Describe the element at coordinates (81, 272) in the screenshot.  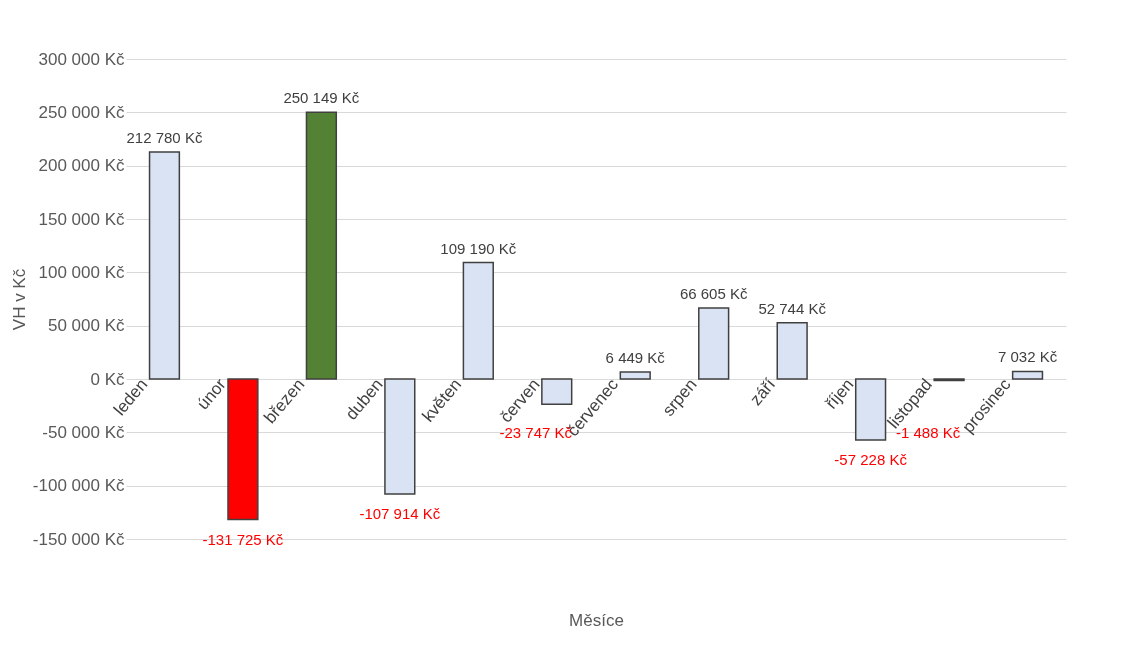
I see `y-tick-label: 100 000 Kč` at that location.